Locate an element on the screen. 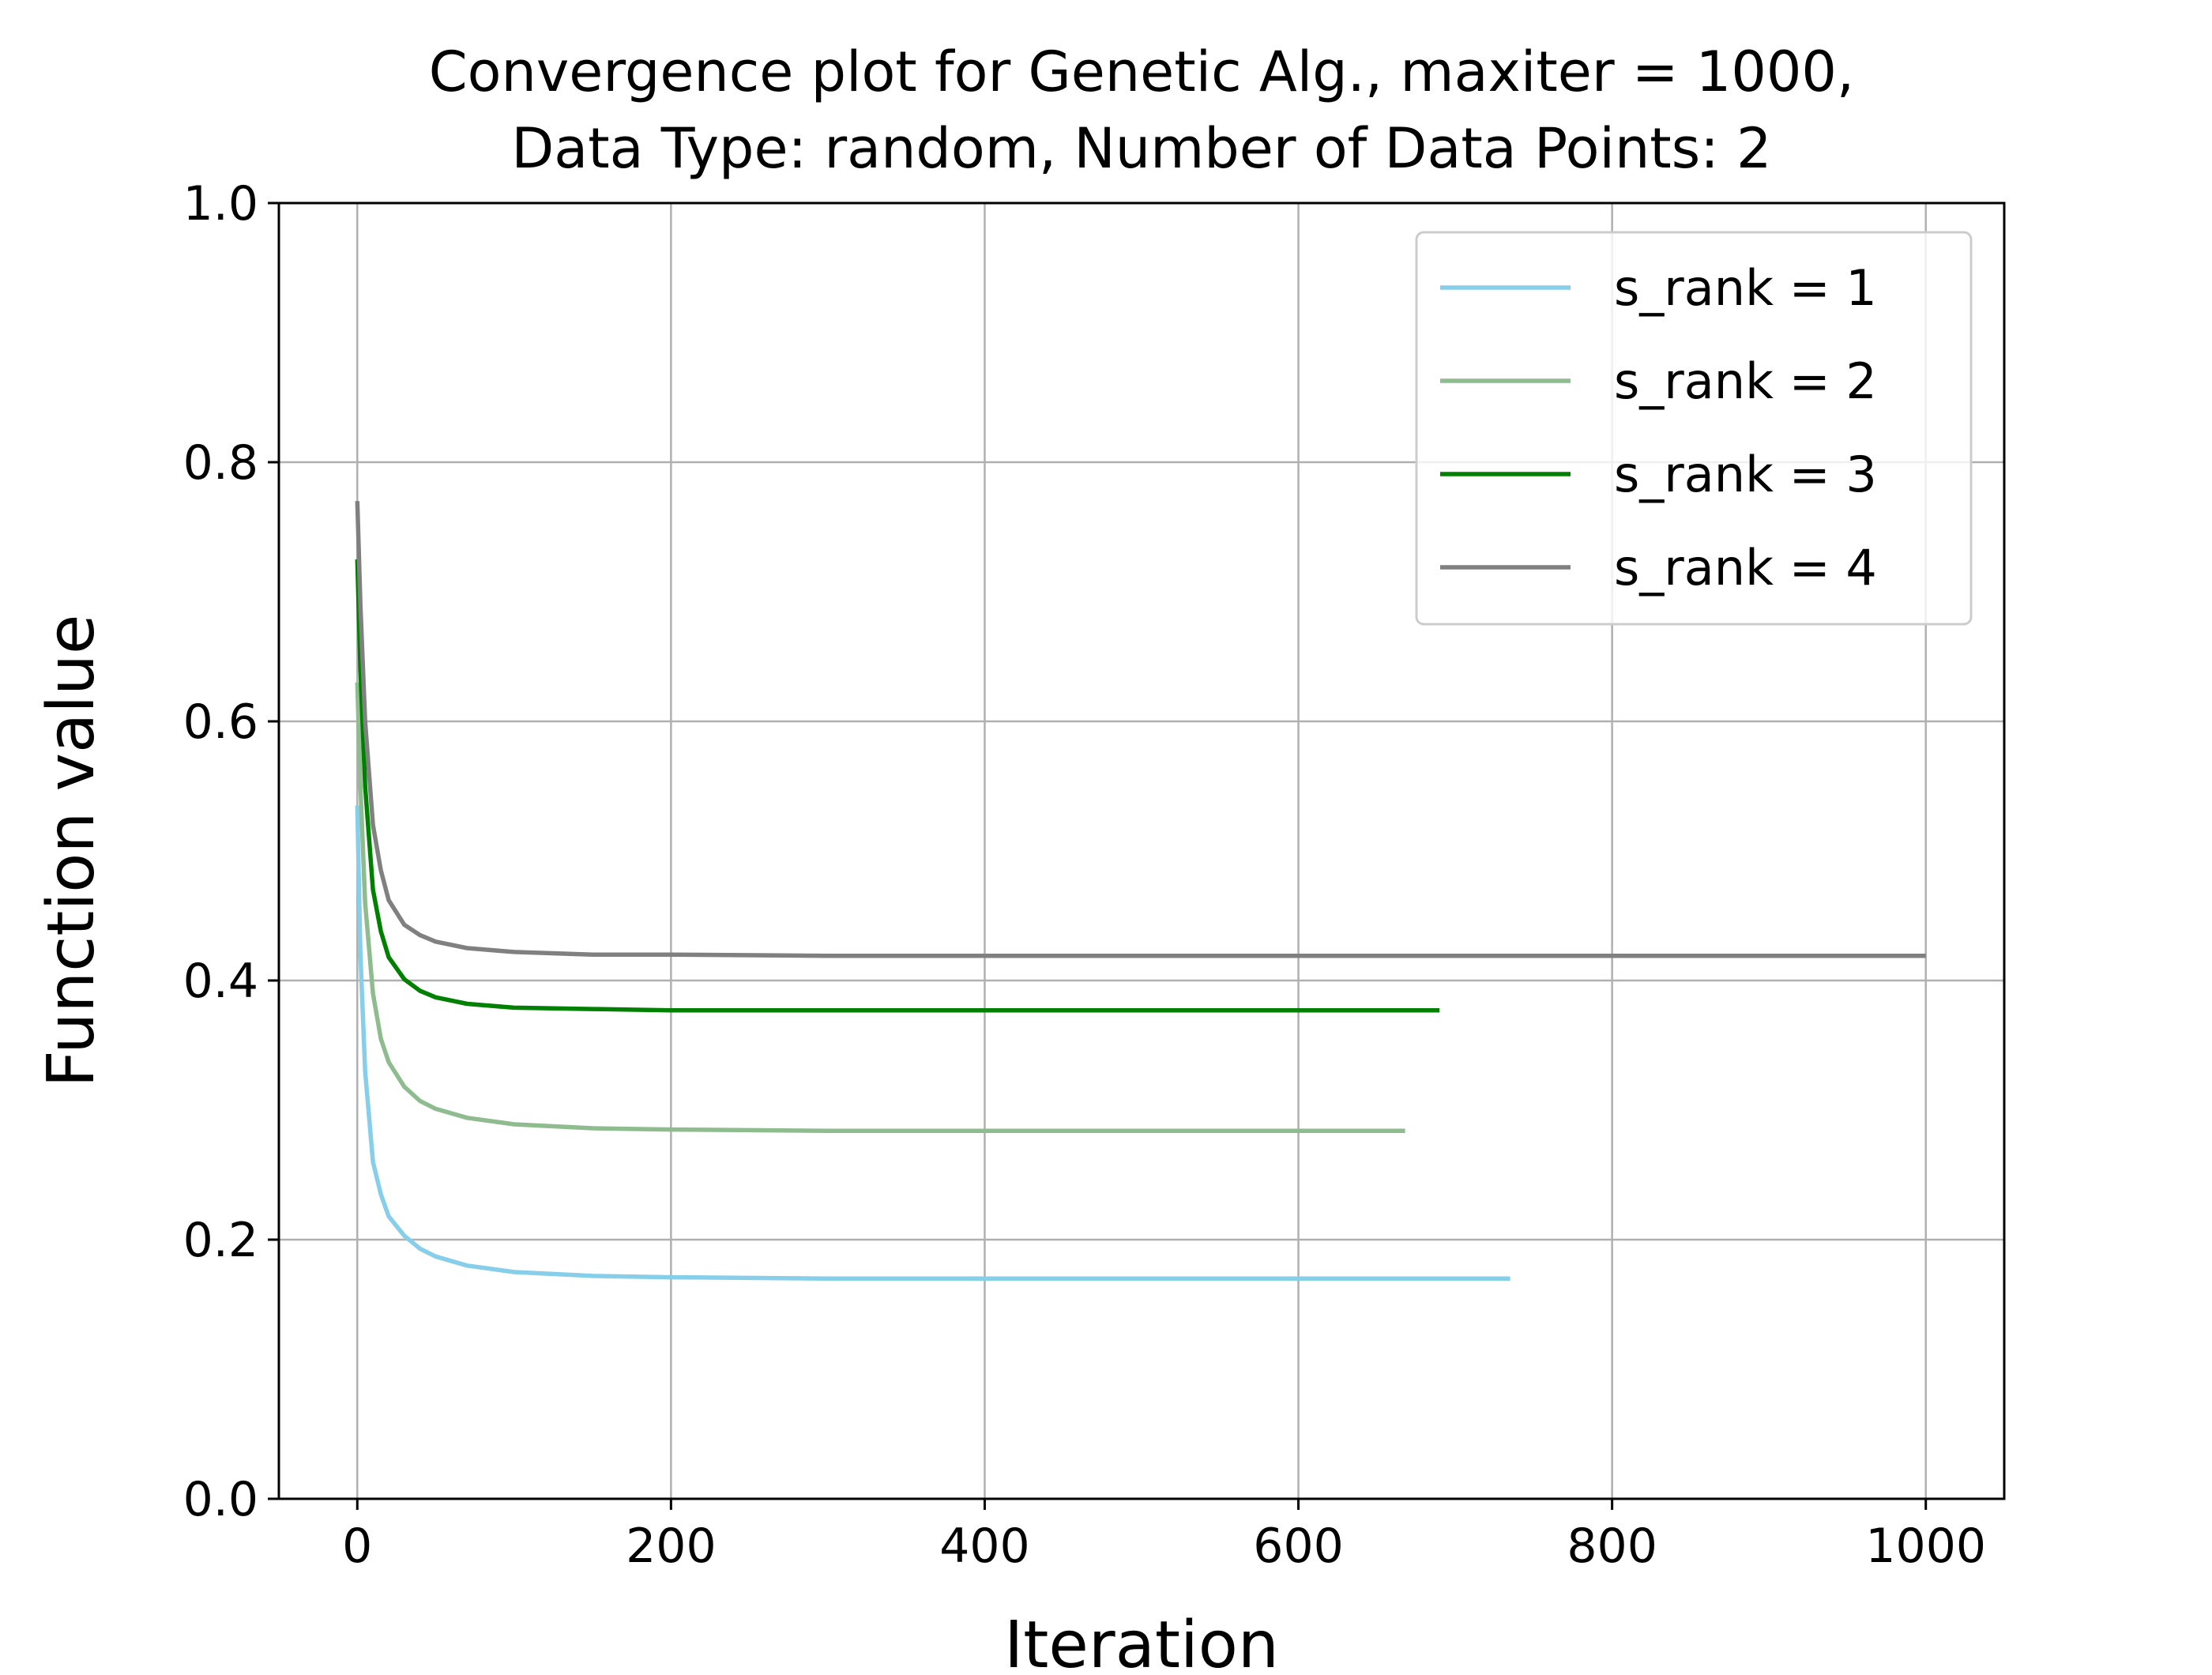 Image resolution: width=2212 pixels, height=1675 pixels. x-tick-label: 200 is located at coordinates (671, 1546).